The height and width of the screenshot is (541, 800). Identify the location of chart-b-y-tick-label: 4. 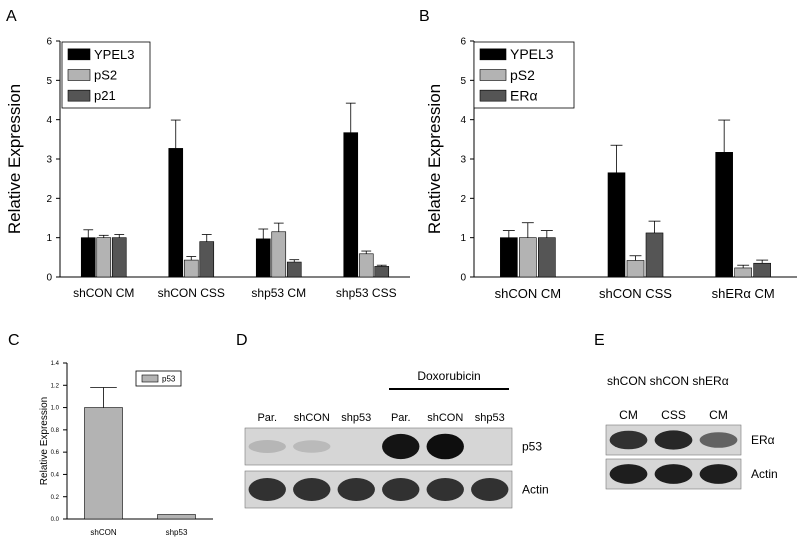
(463, 120).